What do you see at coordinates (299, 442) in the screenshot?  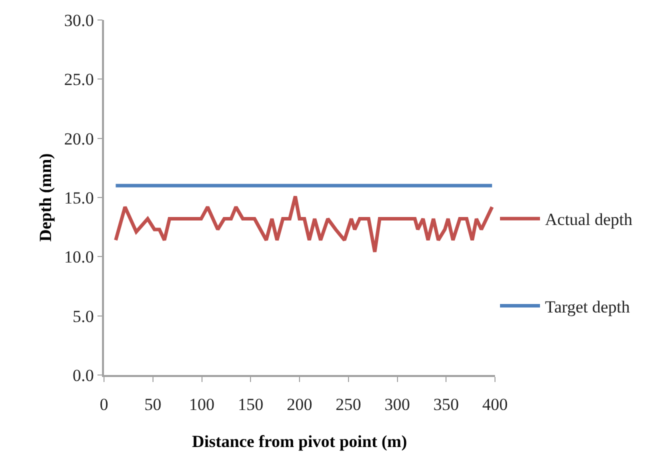 I see `x-axis-title: Distance from pivot point (m)` at bounding box center [299, 442].